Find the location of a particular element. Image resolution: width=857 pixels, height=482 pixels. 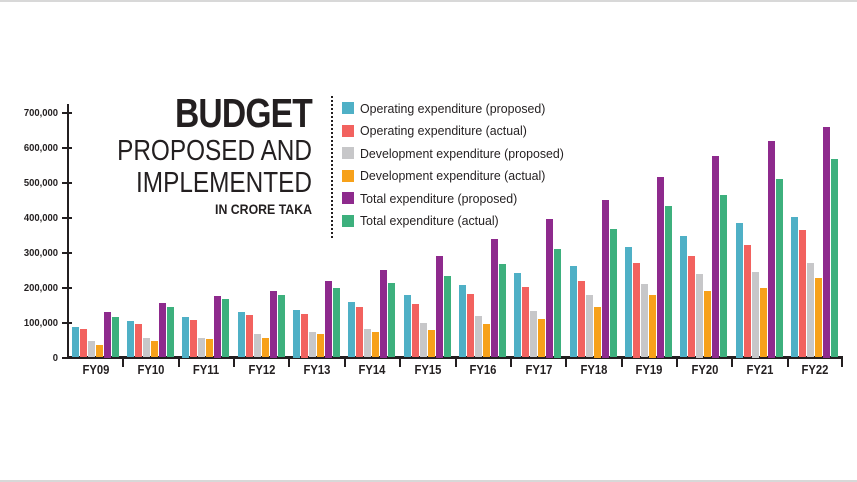

bar-FY22-total-expenditure-proposed is located at coordinates (827, 242).